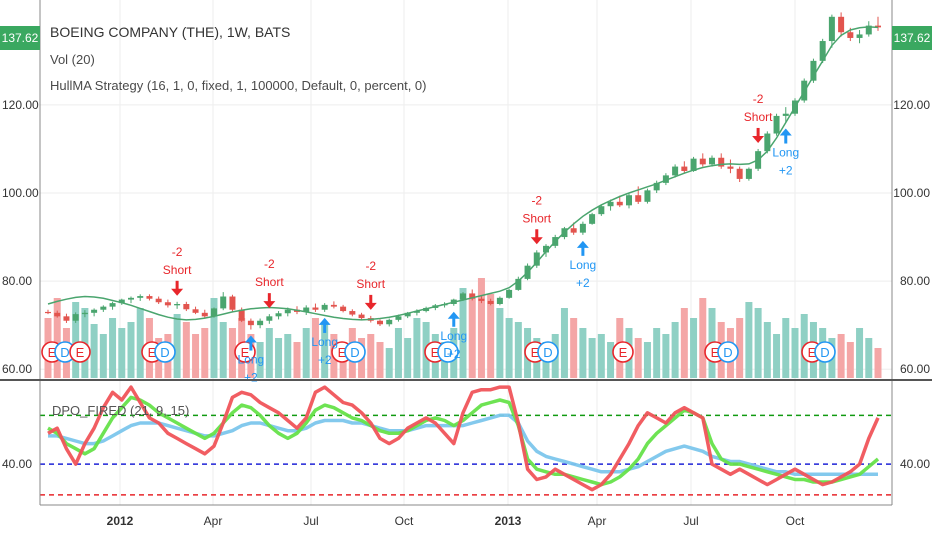  I want to click on long-arrow-head, so click(453, 315).